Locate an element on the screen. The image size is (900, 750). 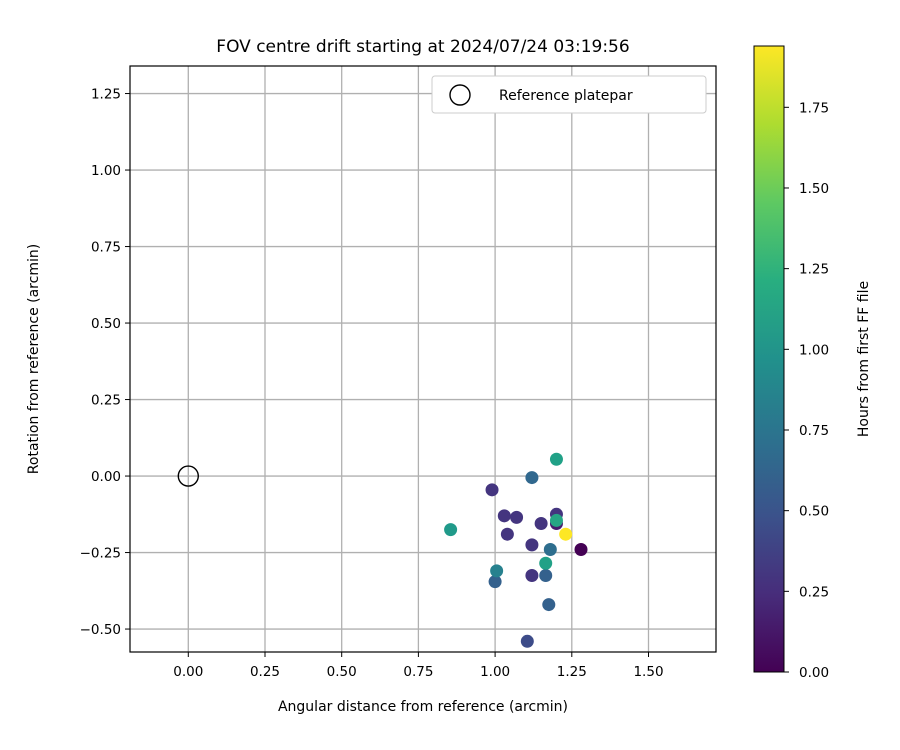
x-axis-label: Angular distance from reference (arcmin) is located at coordinates (423, 707).